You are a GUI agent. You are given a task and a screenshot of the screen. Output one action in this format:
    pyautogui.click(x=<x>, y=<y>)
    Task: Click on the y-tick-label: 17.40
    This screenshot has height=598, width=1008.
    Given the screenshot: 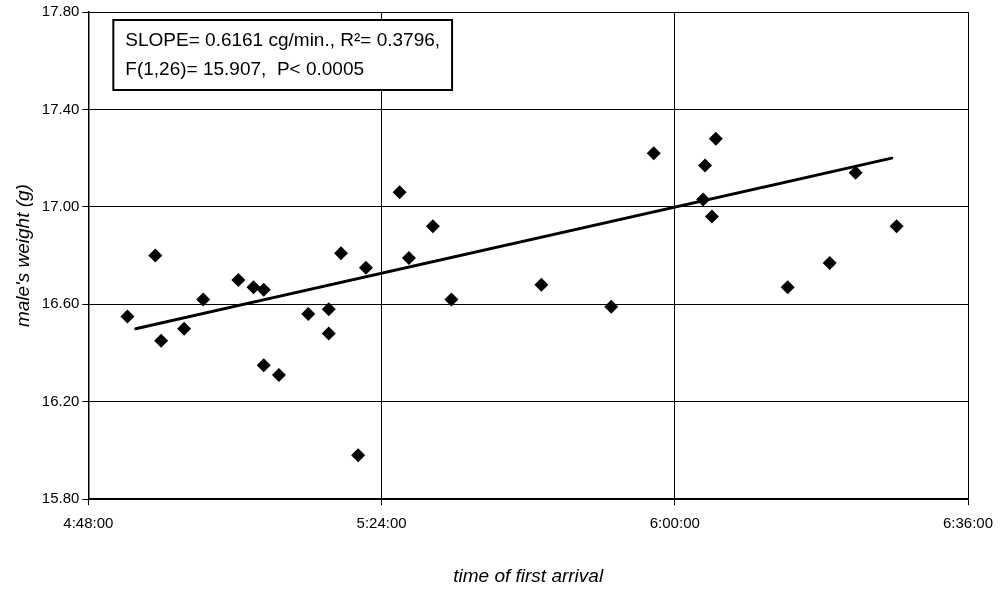 What is the action you would take?
    pyautogui.click(x=60, y=108)
    